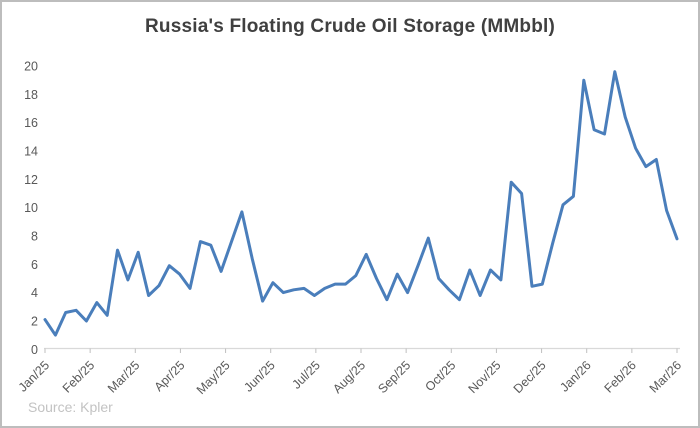 This screenshot has height=428, width=700. What do you see at coordinates (70, 407) in the screenshot?
I see `source-note: Source: Kpler` at bounding box center [70, 407].